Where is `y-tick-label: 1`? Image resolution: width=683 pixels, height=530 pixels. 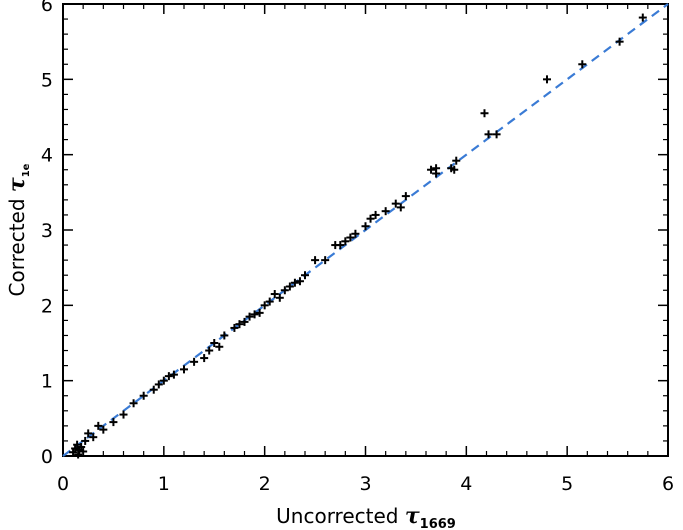 y-tick-label: 1 is located at coordinates (47, 382).